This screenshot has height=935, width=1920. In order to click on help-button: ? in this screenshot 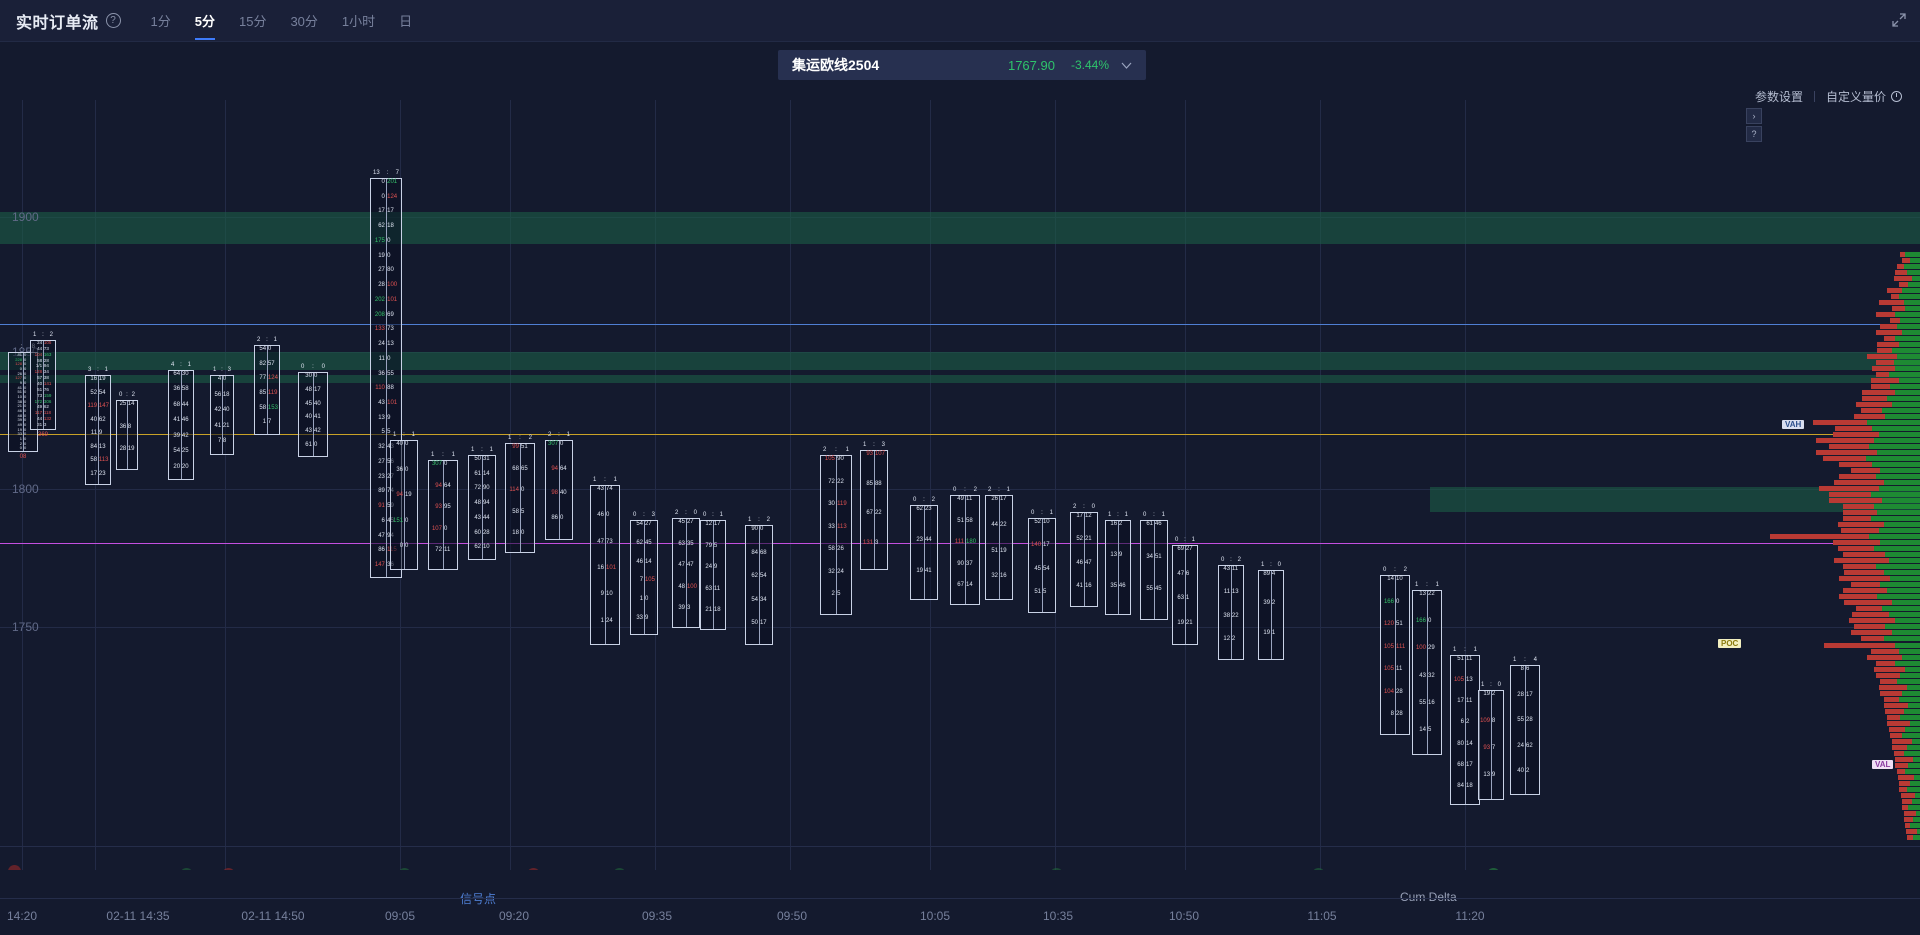, I will do `click(1754, 134)`.